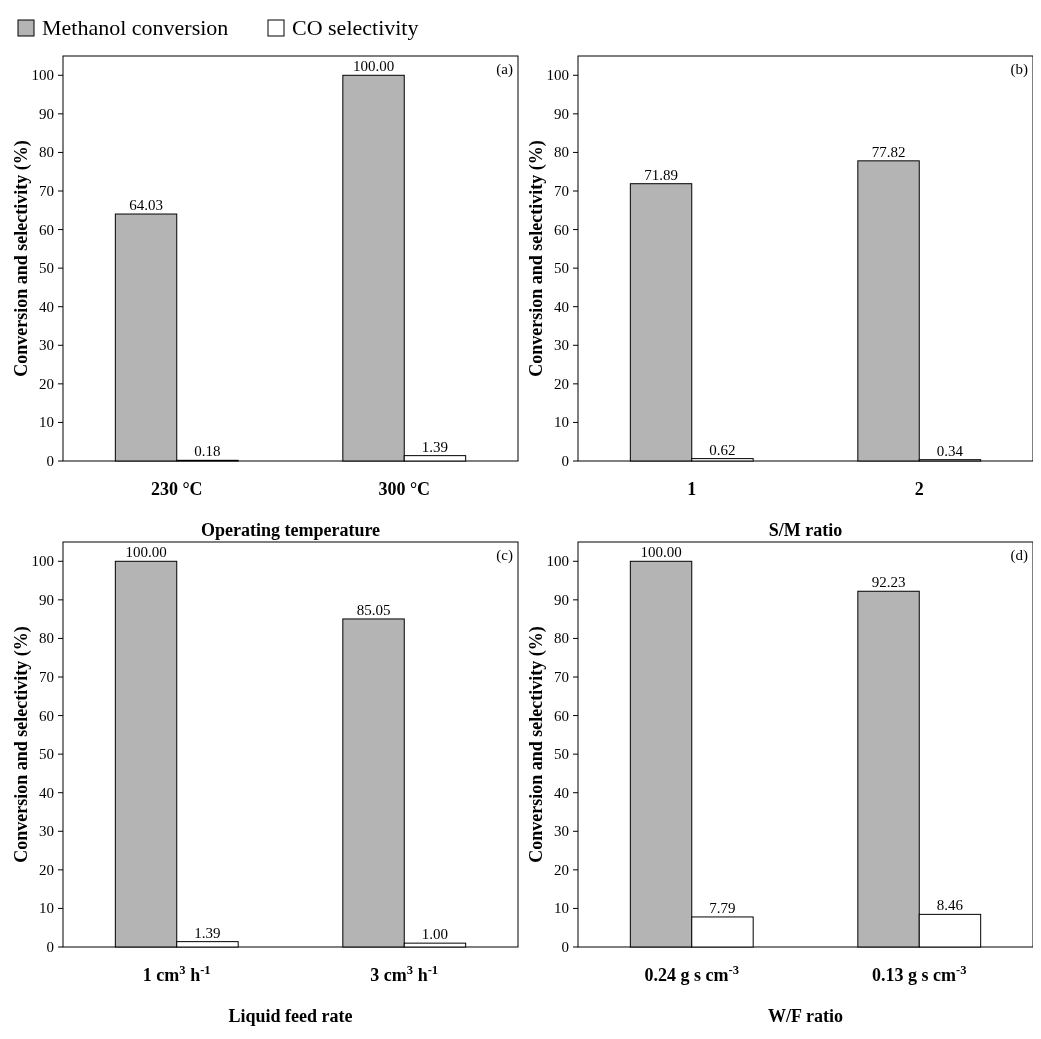 The height and width of the screenshot is (1039, 1041). Describe the element at coordinates (135, 27) in the screenshot. I see `legend-label: Methanol conversion` at that location.